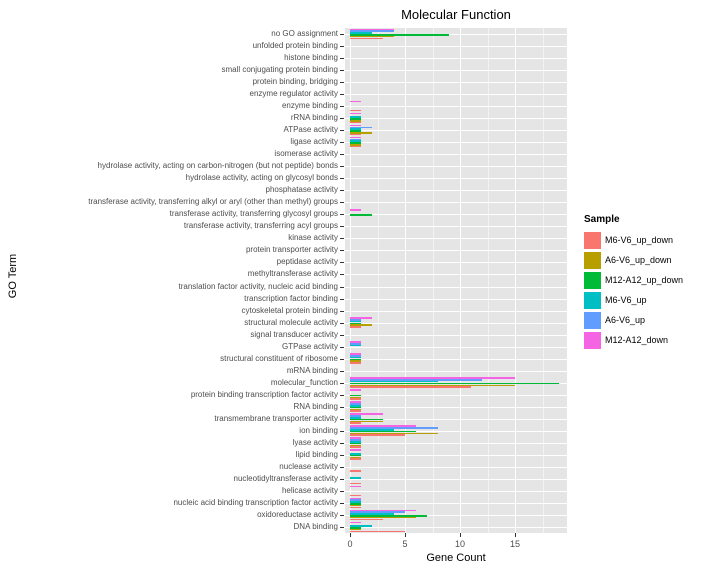 This screenshot has height=576, width=720. What do you see at coordinates (307, 262) in the screenshot?
I see `y-tick-label: peptidase activity` at bounding box center [307, 262].